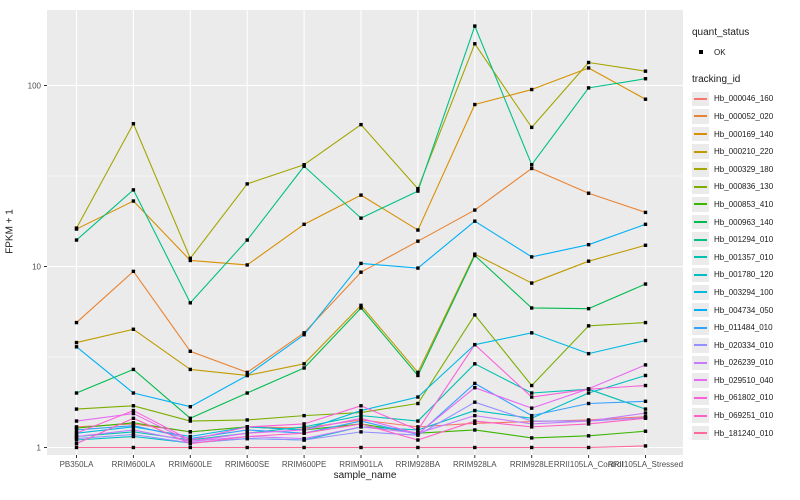  Describe the element at coordinates (745, 134) in the screenshot. I see `legend-item: Hb_000169_140` at that location.